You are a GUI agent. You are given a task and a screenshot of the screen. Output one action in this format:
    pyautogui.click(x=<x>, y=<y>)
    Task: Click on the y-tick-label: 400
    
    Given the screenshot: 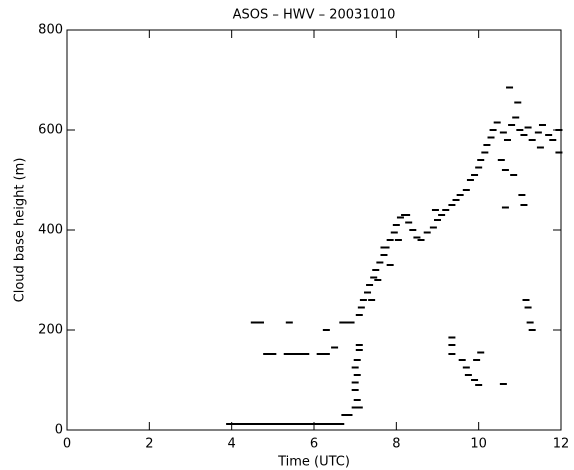 What is the action you would take?
    pyautogui.click(x=50, y=230)
    